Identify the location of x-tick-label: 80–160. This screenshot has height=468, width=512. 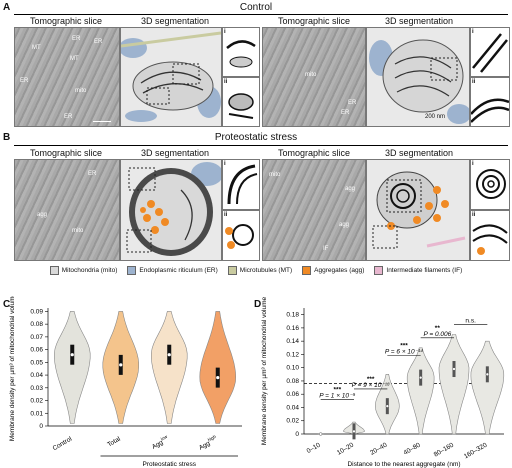
(444, 449).